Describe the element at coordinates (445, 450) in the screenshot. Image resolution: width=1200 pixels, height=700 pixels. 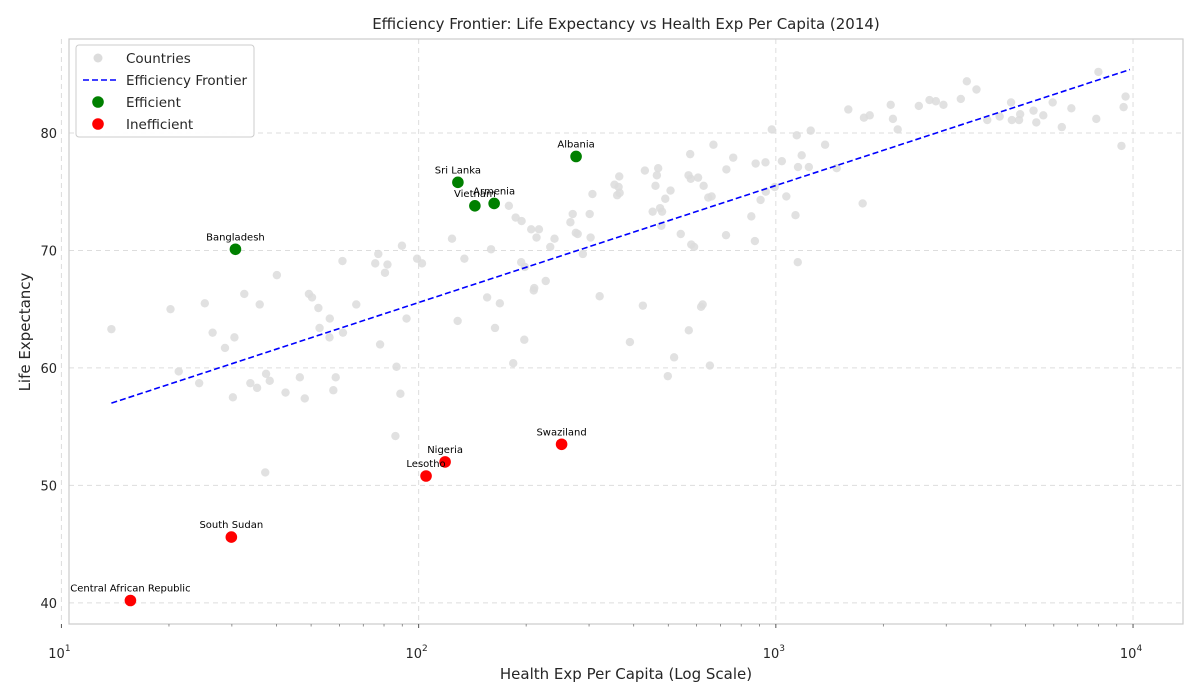
I see `inefficient-point-label: Nigeria` at that location.